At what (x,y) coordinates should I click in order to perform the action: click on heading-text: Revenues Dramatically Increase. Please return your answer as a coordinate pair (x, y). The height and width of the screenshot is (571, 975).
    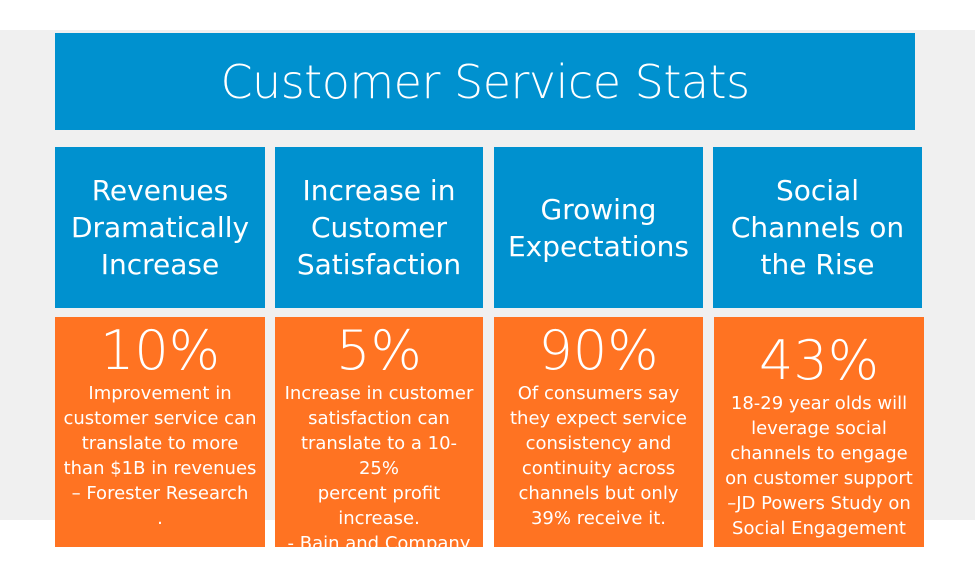
    Looking at the image, I should click on (160, 227).